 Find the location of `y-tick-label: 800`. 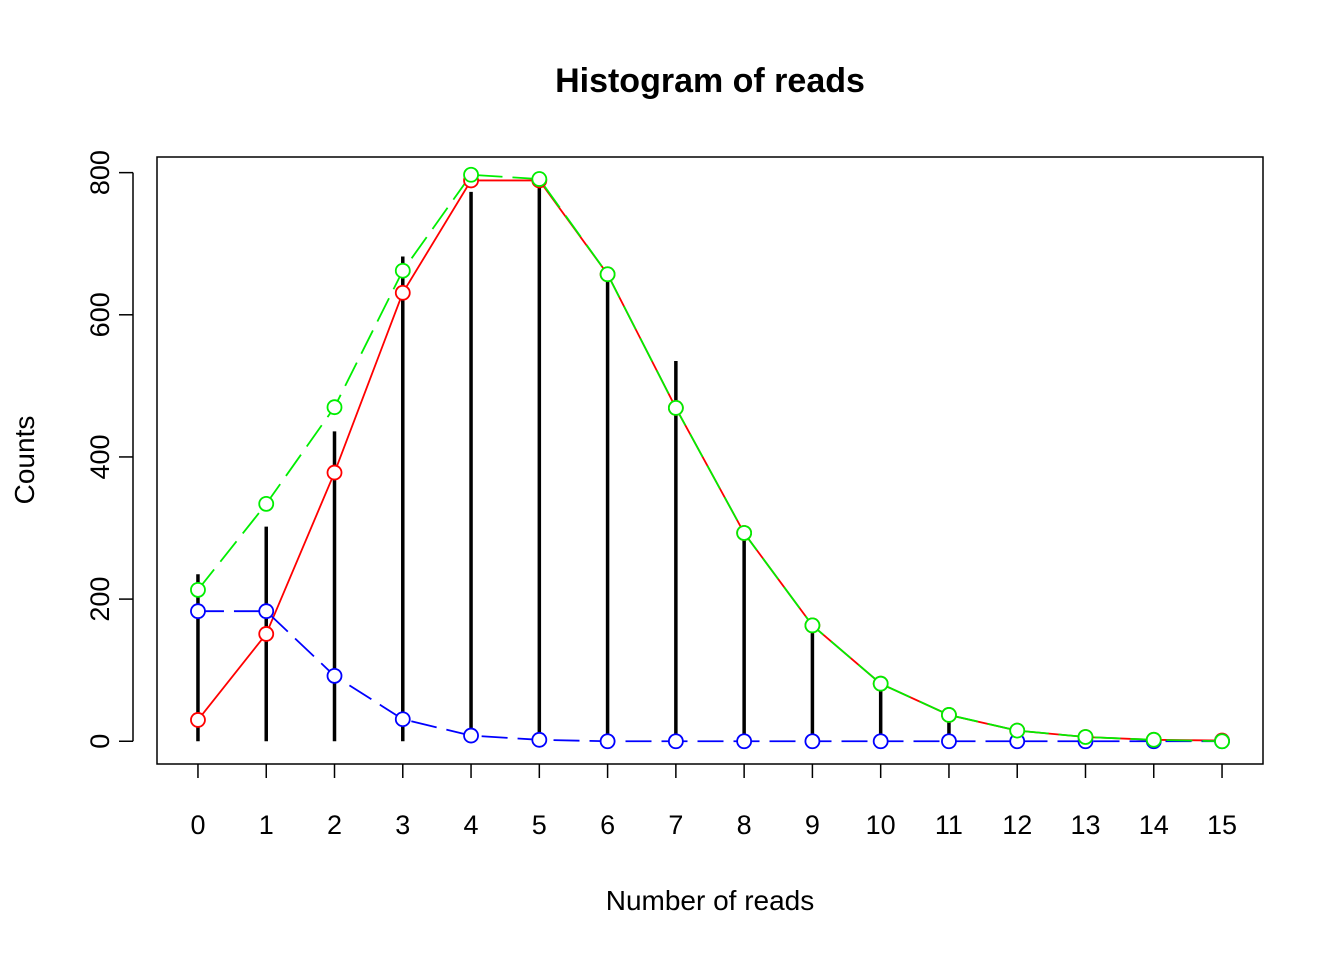

y-tick-label: 800 is located at coordinates (100, 172).